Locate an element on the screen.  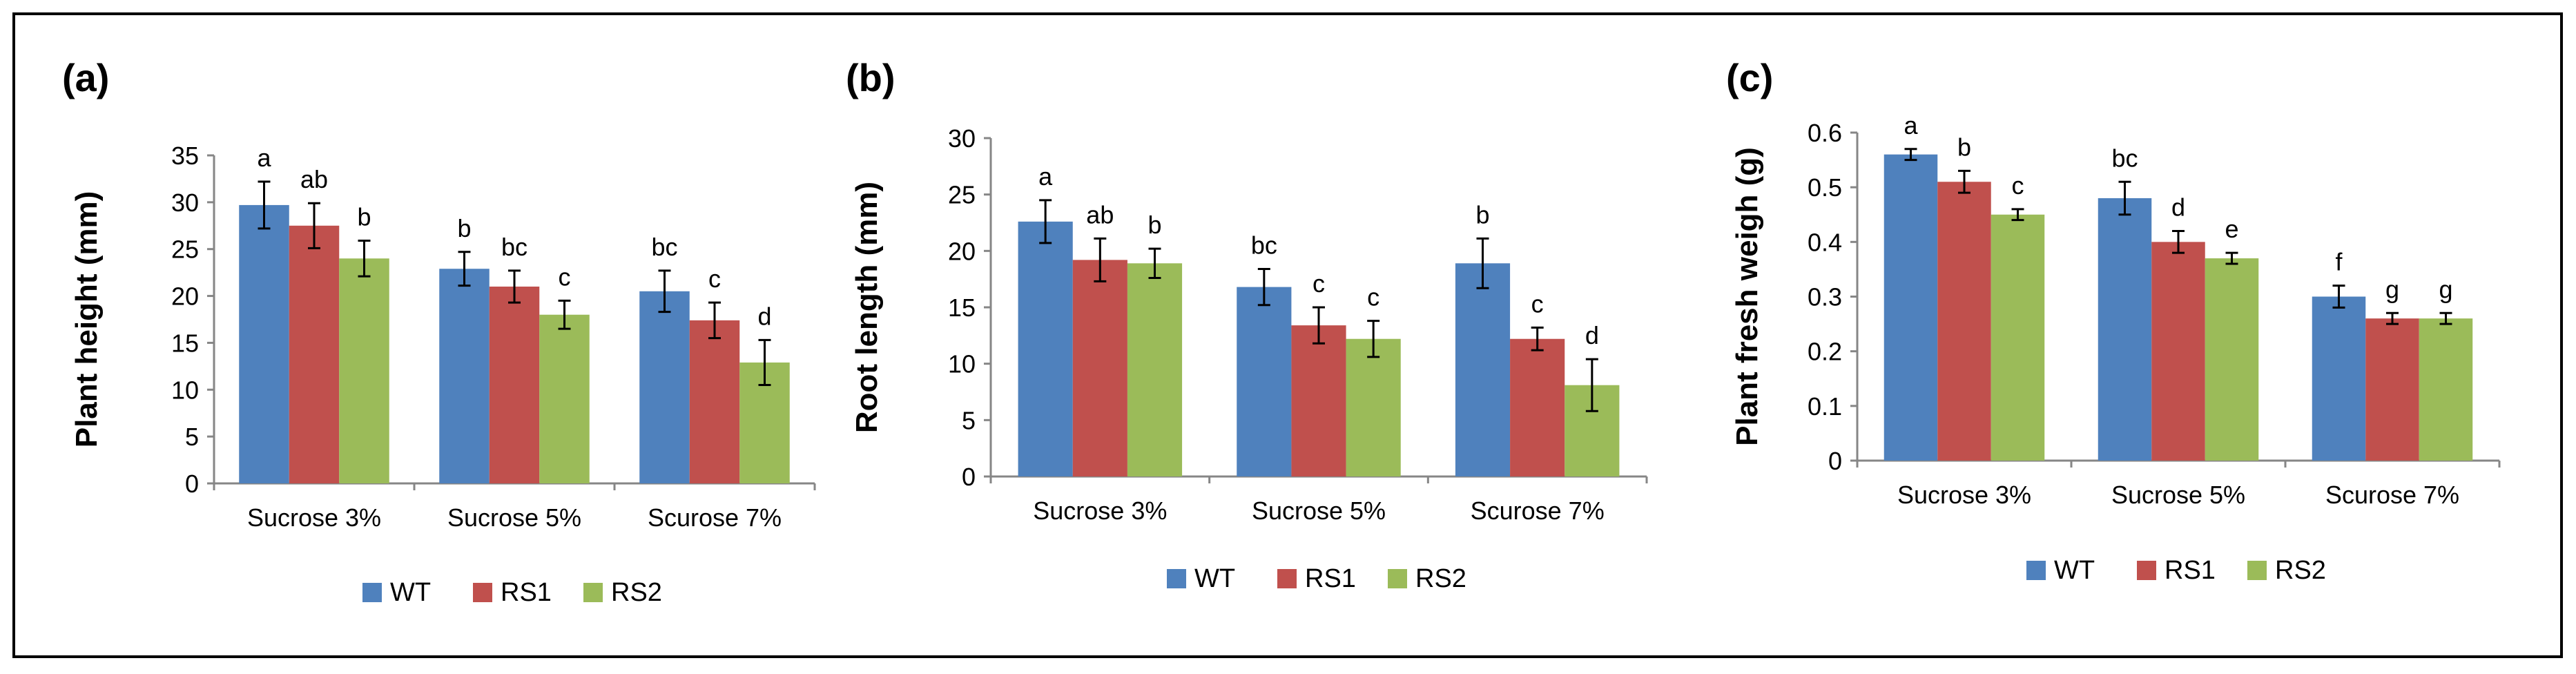
significance-label: e is located at coordinates (2232, 229).